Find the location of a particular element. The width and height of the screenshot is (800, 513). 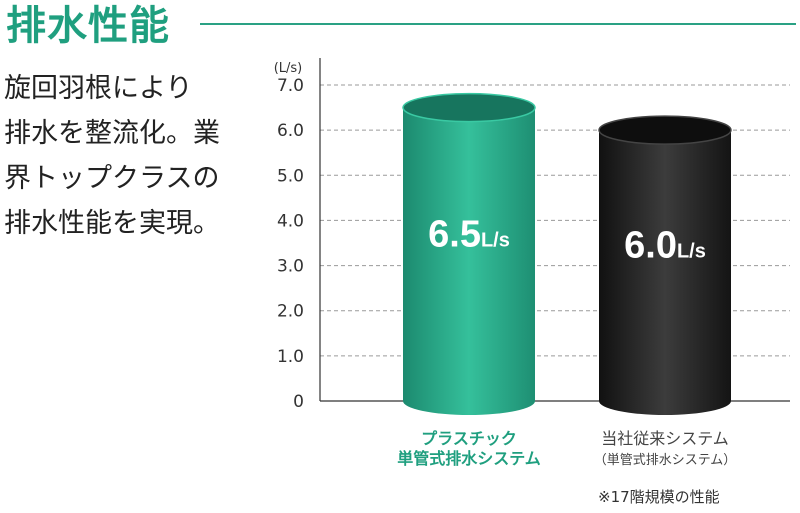

y-tick-label: 3.0 is located at coordinates (290, 267).